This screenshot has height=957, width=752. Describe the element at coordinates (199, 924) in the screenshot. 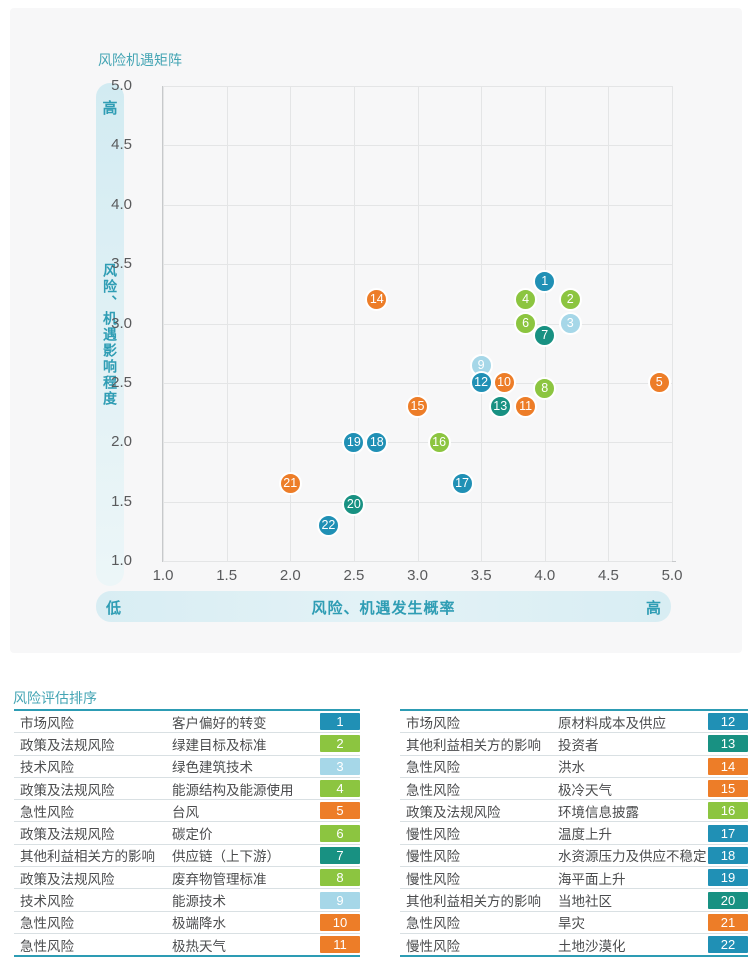

I see `row-item: 极端降水` at that location.